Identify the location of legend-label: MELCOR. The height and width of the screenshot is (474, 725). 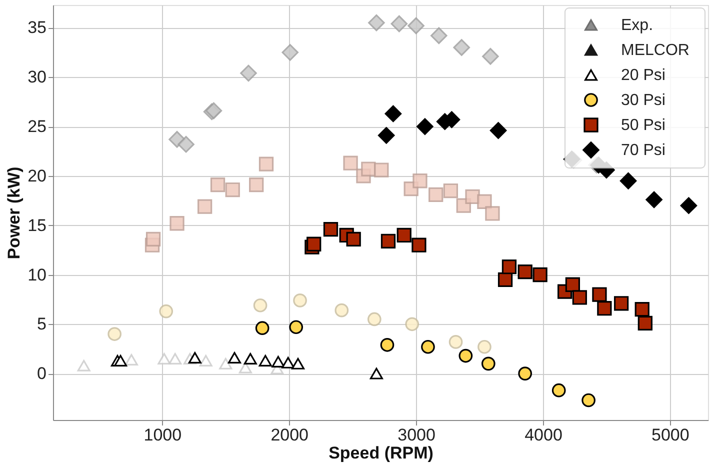
(655, 50).